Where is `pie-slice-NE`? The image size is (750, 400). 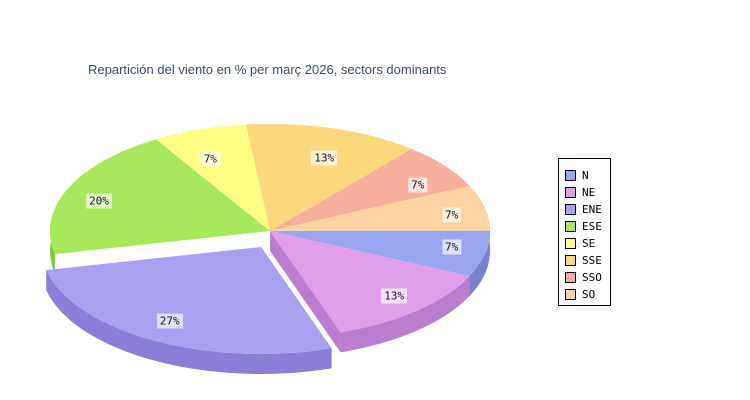 pie-slice-NE is located at coordinates (370, 282).